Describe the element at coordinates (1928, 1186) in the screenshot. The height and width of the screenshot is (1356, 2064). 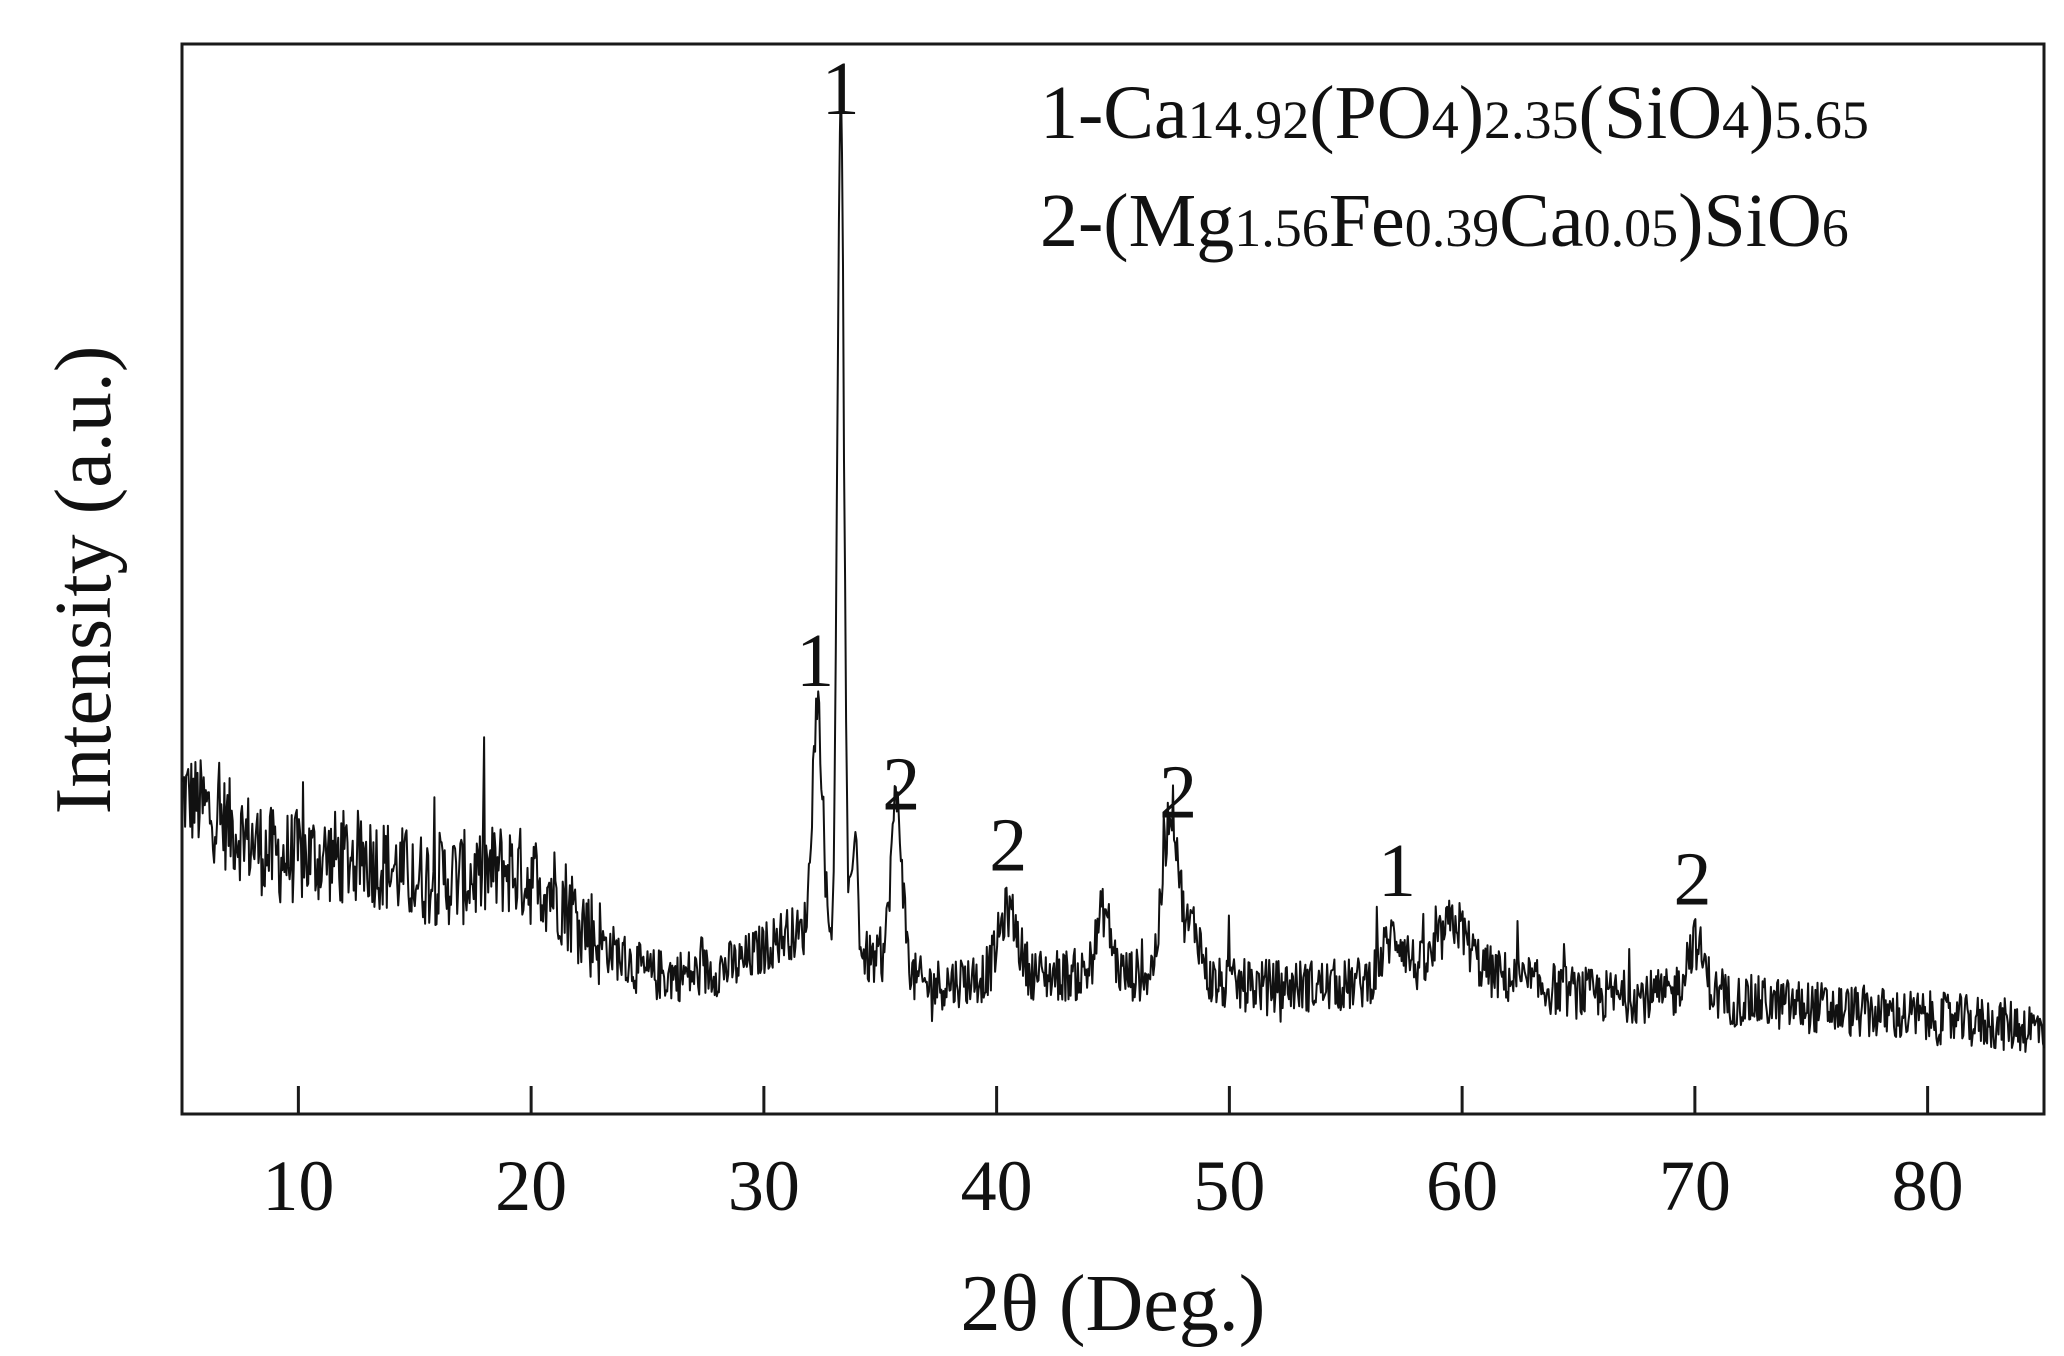
I see `x-tick-label: 80` at that location.